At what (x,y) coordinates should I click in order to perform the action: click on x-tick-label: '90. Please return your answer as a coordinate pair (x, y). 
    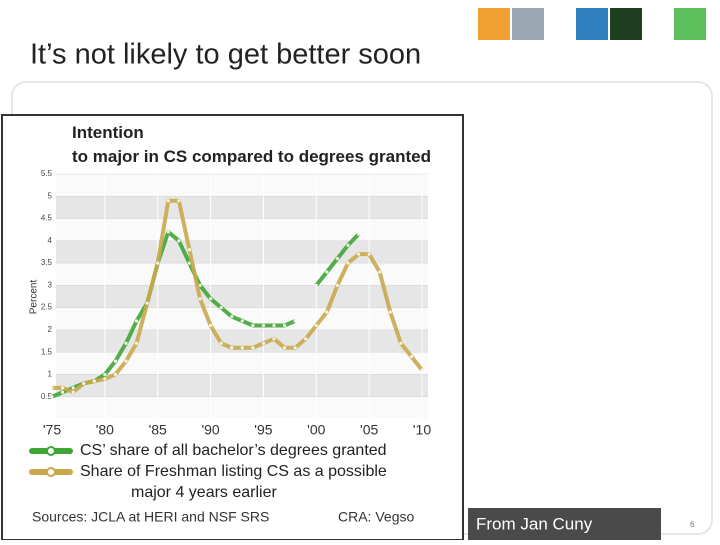
    Looking at the image, I should click on (210, 430).